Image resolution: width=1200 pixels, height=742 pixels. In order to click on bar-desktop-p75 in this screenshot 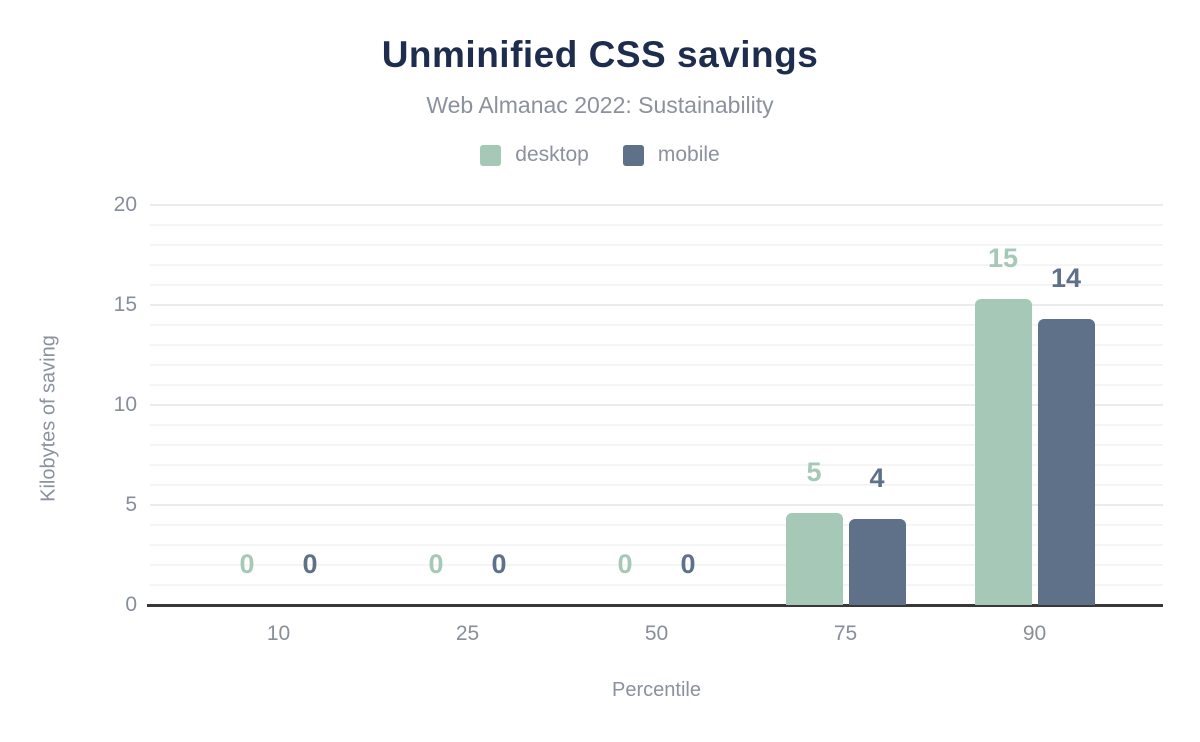, I will do `click(814, 559)`.